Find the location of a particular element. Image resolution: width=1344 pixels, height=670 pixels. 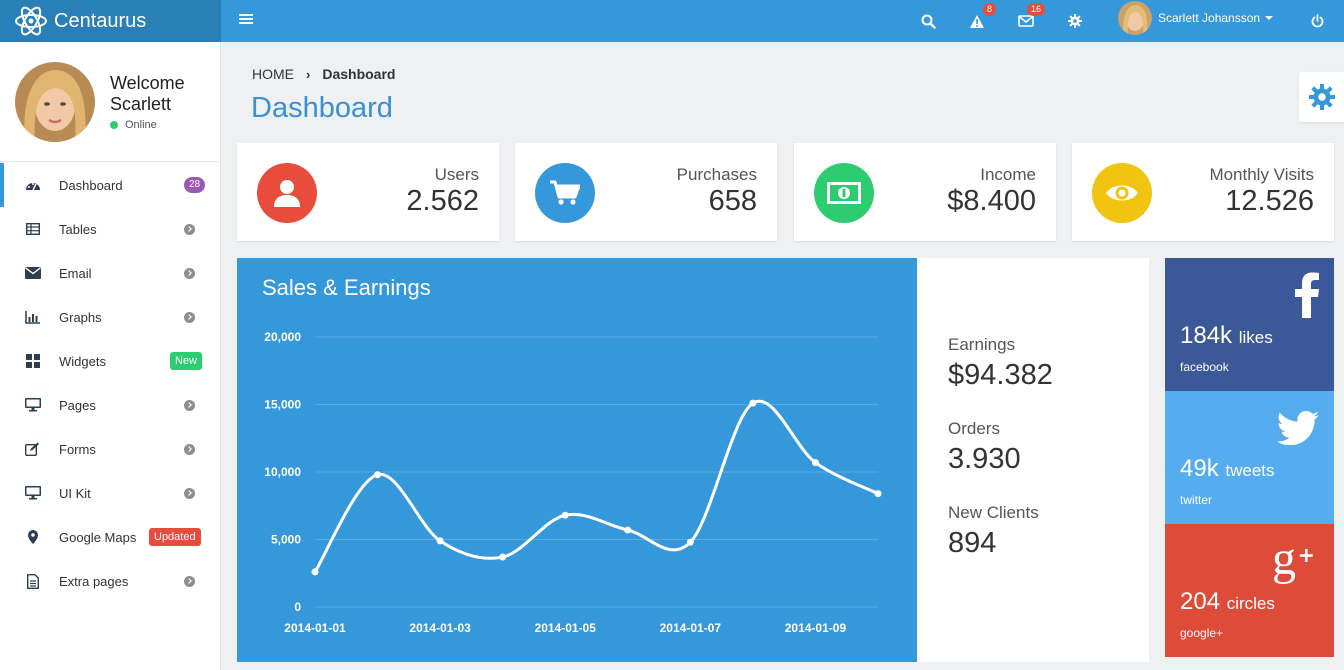

alerts-button: 8 is located at coordinates (981, 17).